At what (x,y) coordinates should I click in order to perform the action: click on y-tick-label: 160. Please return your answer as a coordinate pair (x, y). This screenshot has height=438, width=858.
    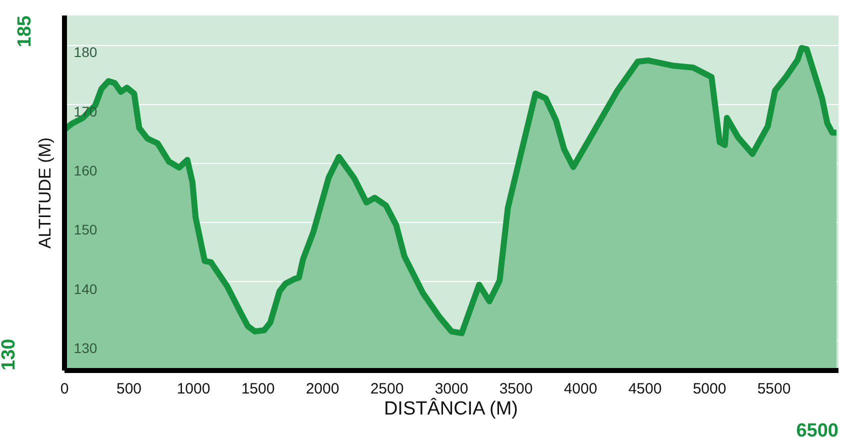
    Looking at the image, I should click on (86, 170).